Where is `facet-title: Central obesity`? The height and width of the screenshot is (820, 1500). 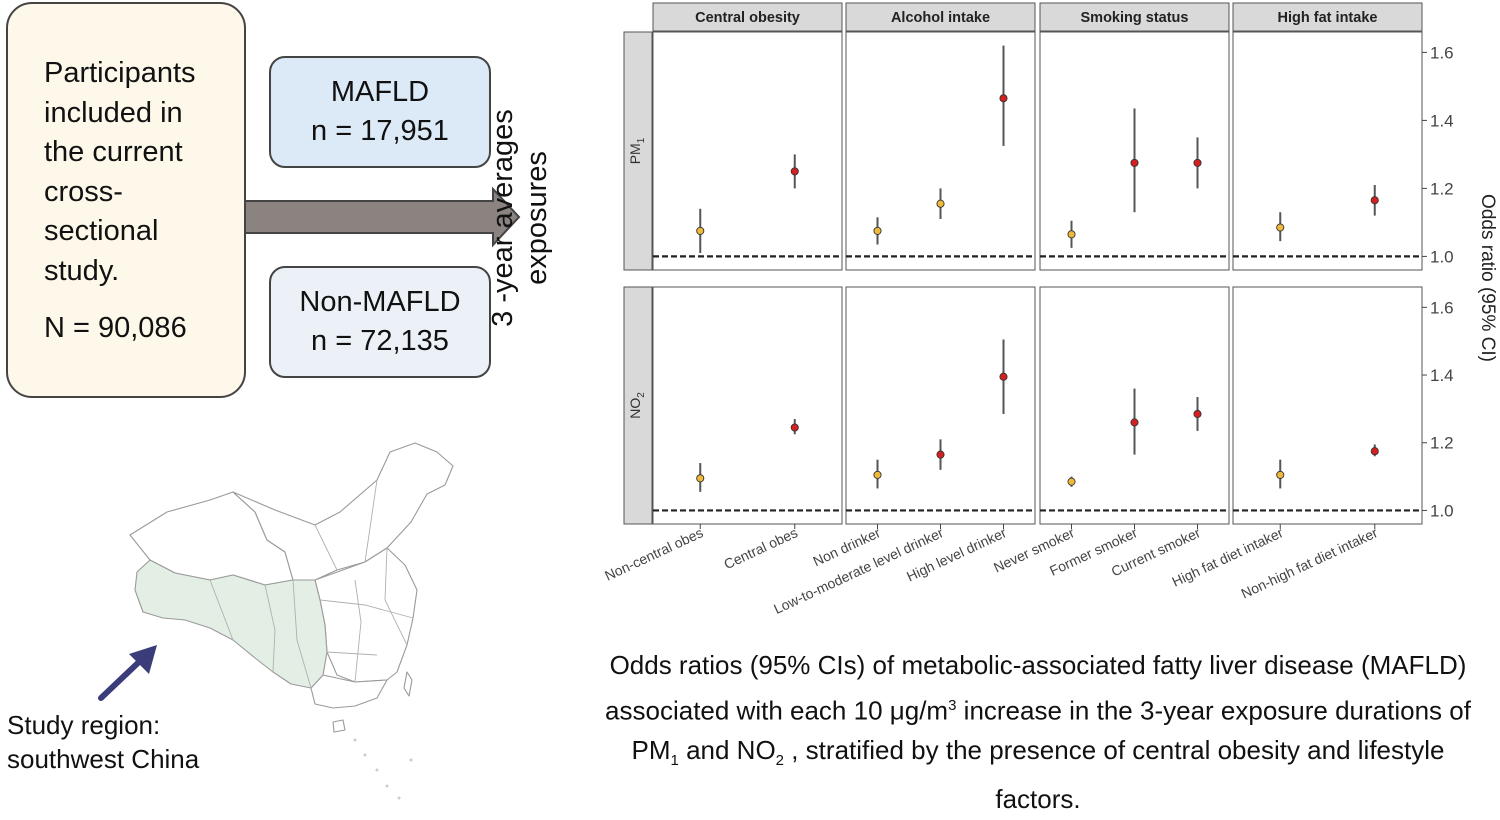 facet-title: Central obesity is located at coordinates (747, 18).